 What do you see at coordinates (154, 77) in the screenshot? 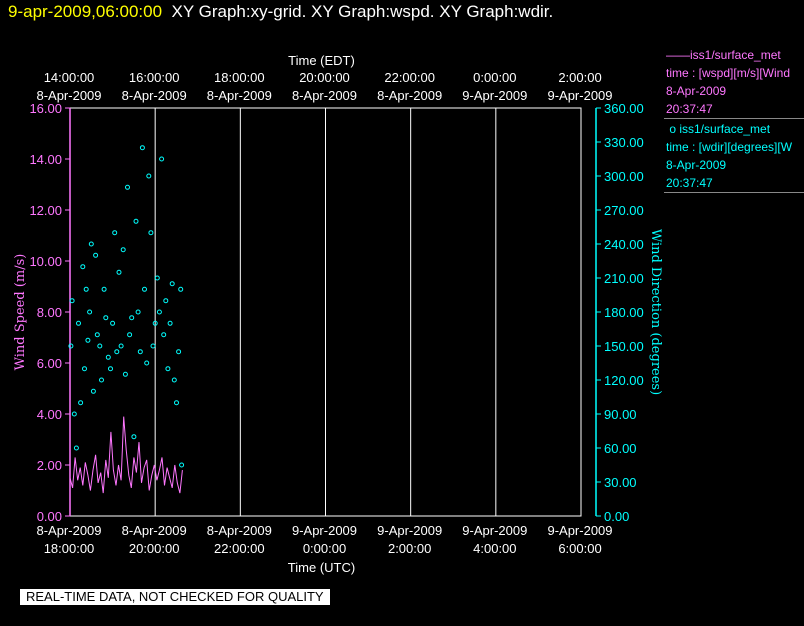
I see `top-axis-tick-time: 16:00:00` at bounding box center [154, 77].